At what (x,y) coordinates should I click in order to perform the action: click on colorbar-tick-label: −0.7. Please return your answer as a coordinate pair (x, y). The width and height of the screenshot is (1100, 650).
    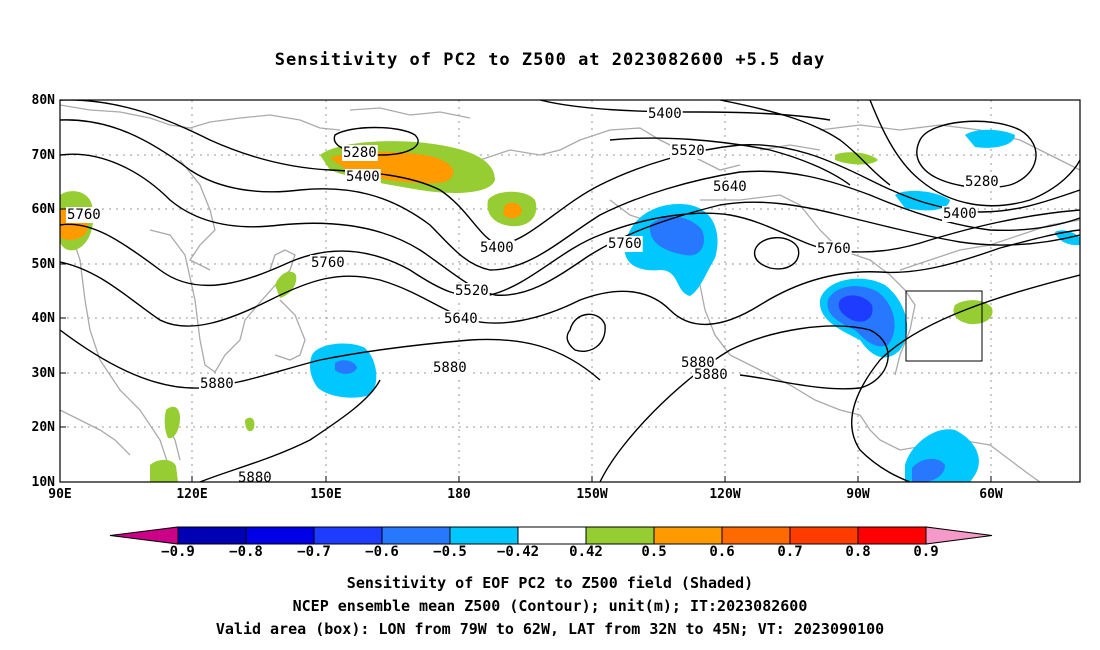
    Looking at the image, I should click on (314, 552).